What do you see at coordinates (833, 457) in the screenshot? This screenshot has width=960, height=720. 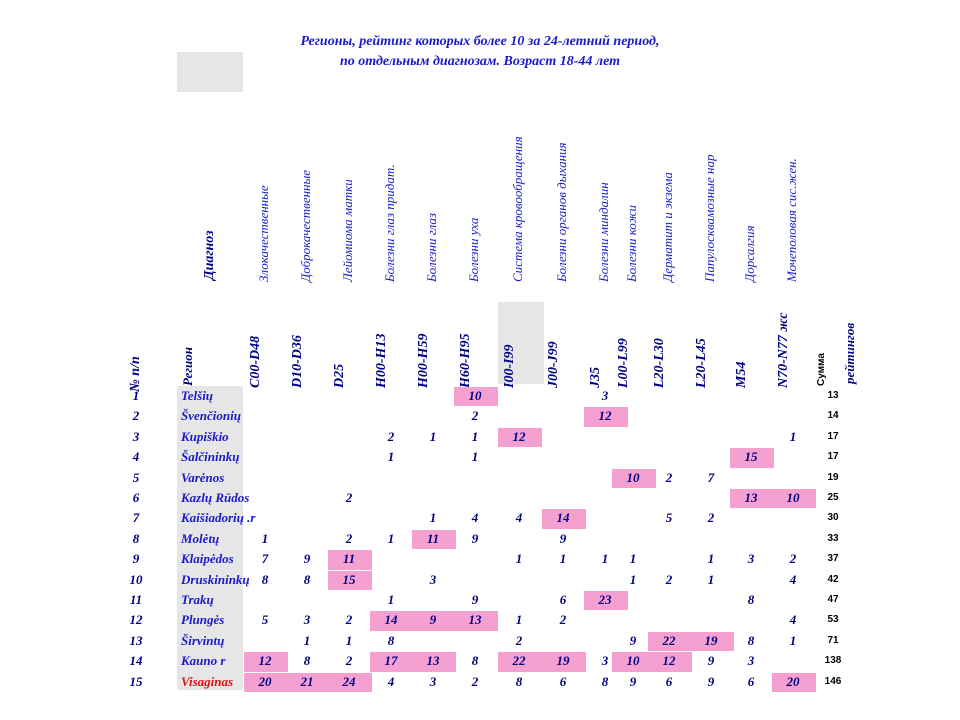 I see `sum-cell: 17` at bounding box center [833, 457].